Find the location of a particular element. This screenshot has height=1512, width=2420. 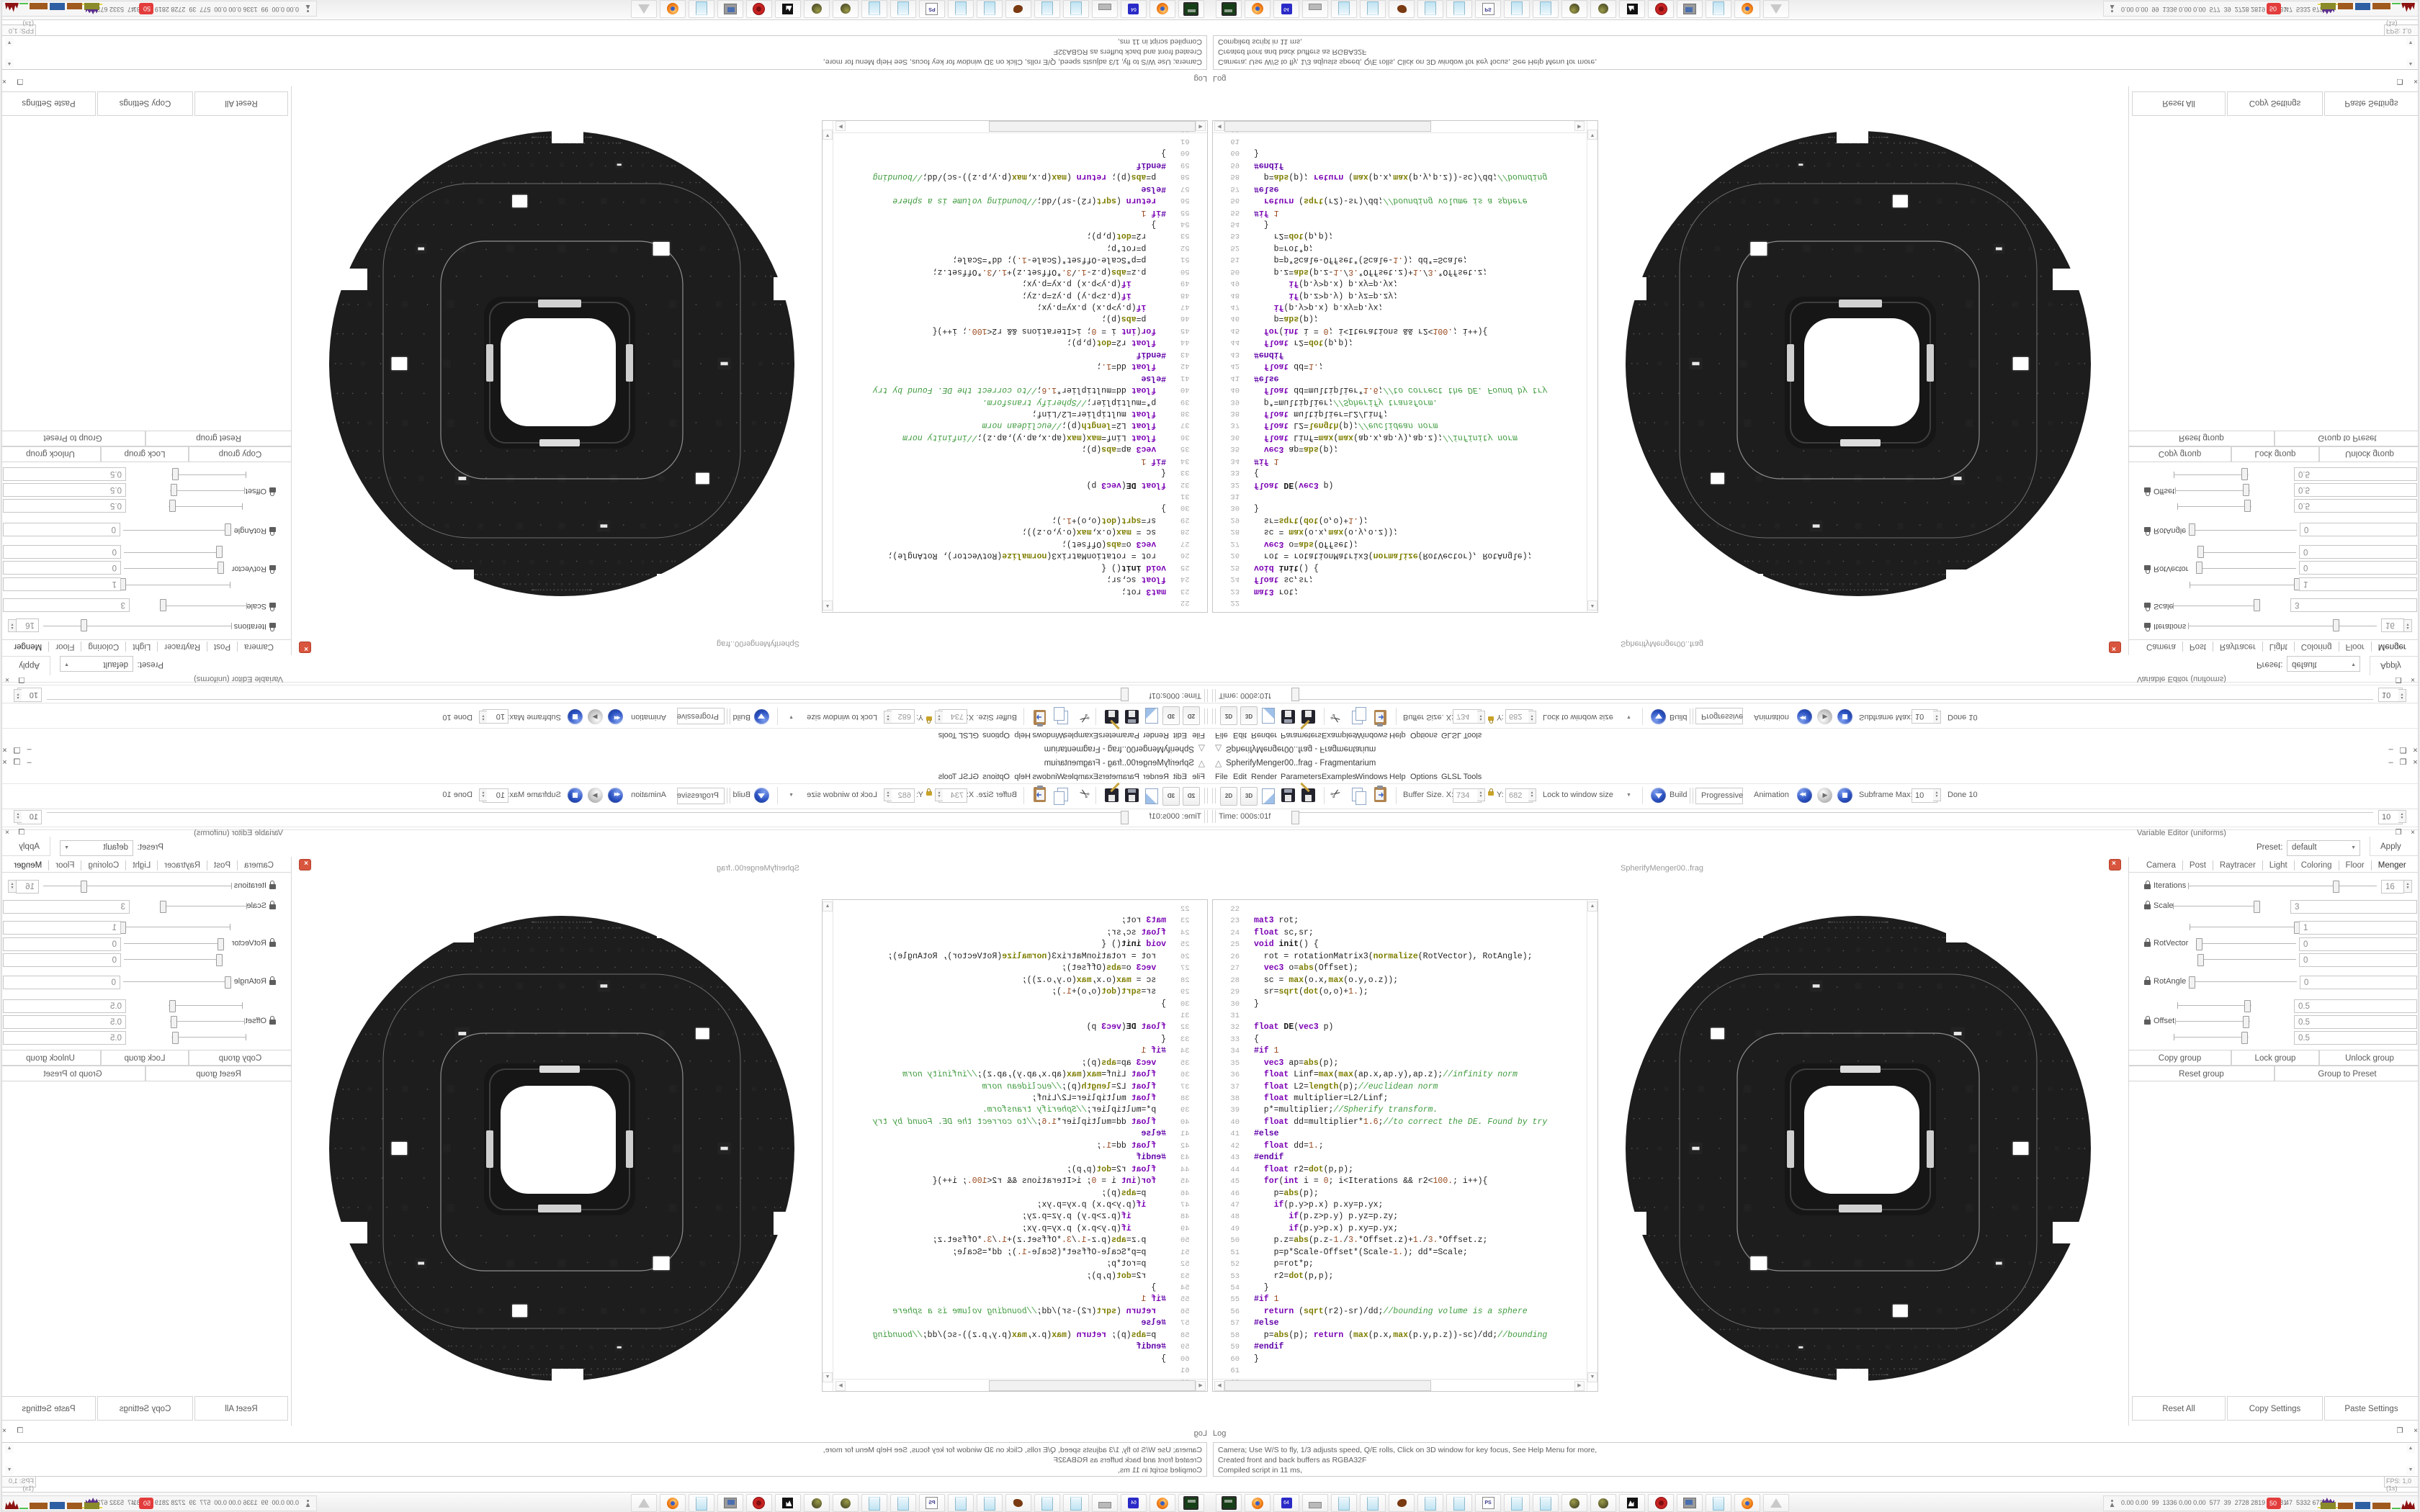

param-value-field: 3 is located at coordinates (2353, 605).